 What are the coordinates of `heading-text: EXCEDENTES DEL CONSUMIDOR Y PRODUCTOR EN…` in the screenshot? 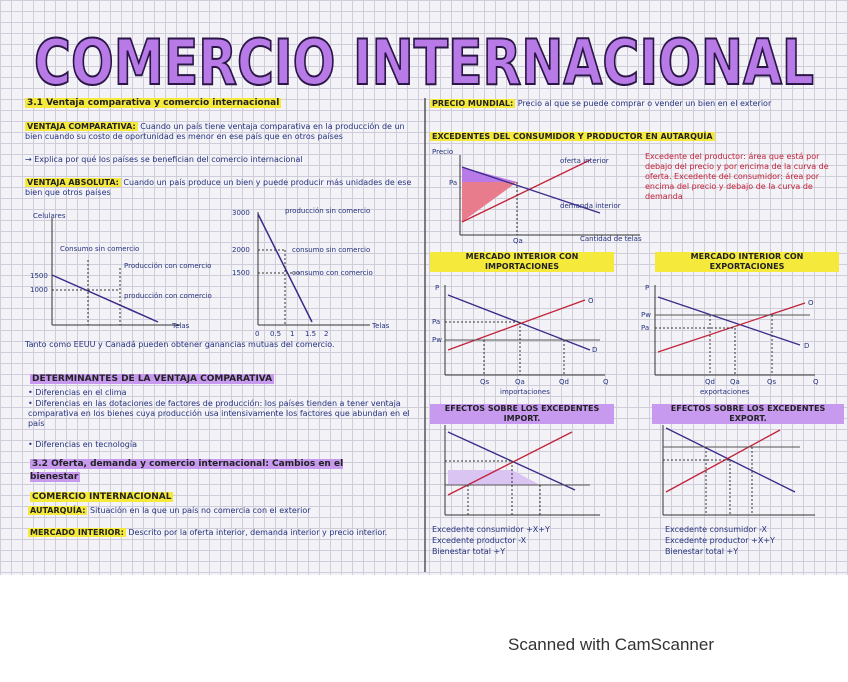 It's located at (572, 136).